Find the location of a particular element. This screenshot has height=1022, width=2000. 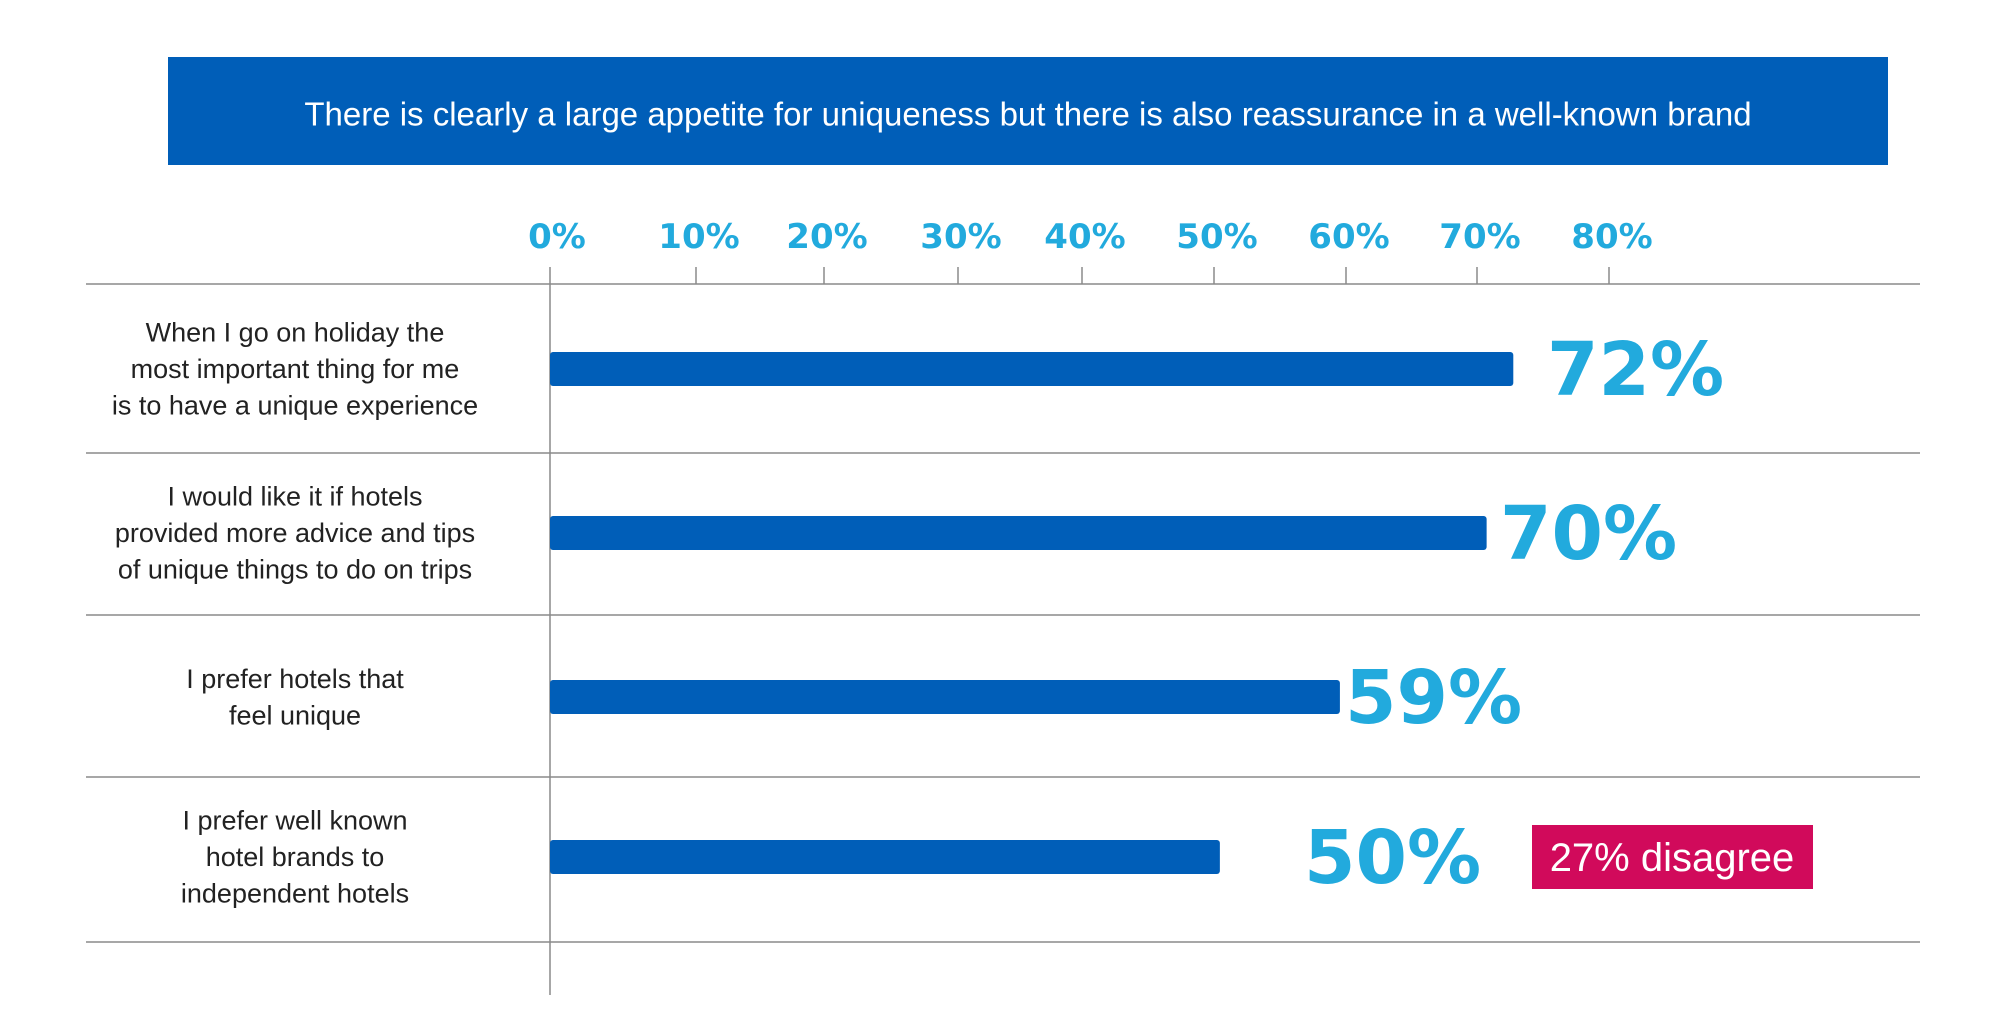

title-banner-background is located at coordinates (1028, 111).